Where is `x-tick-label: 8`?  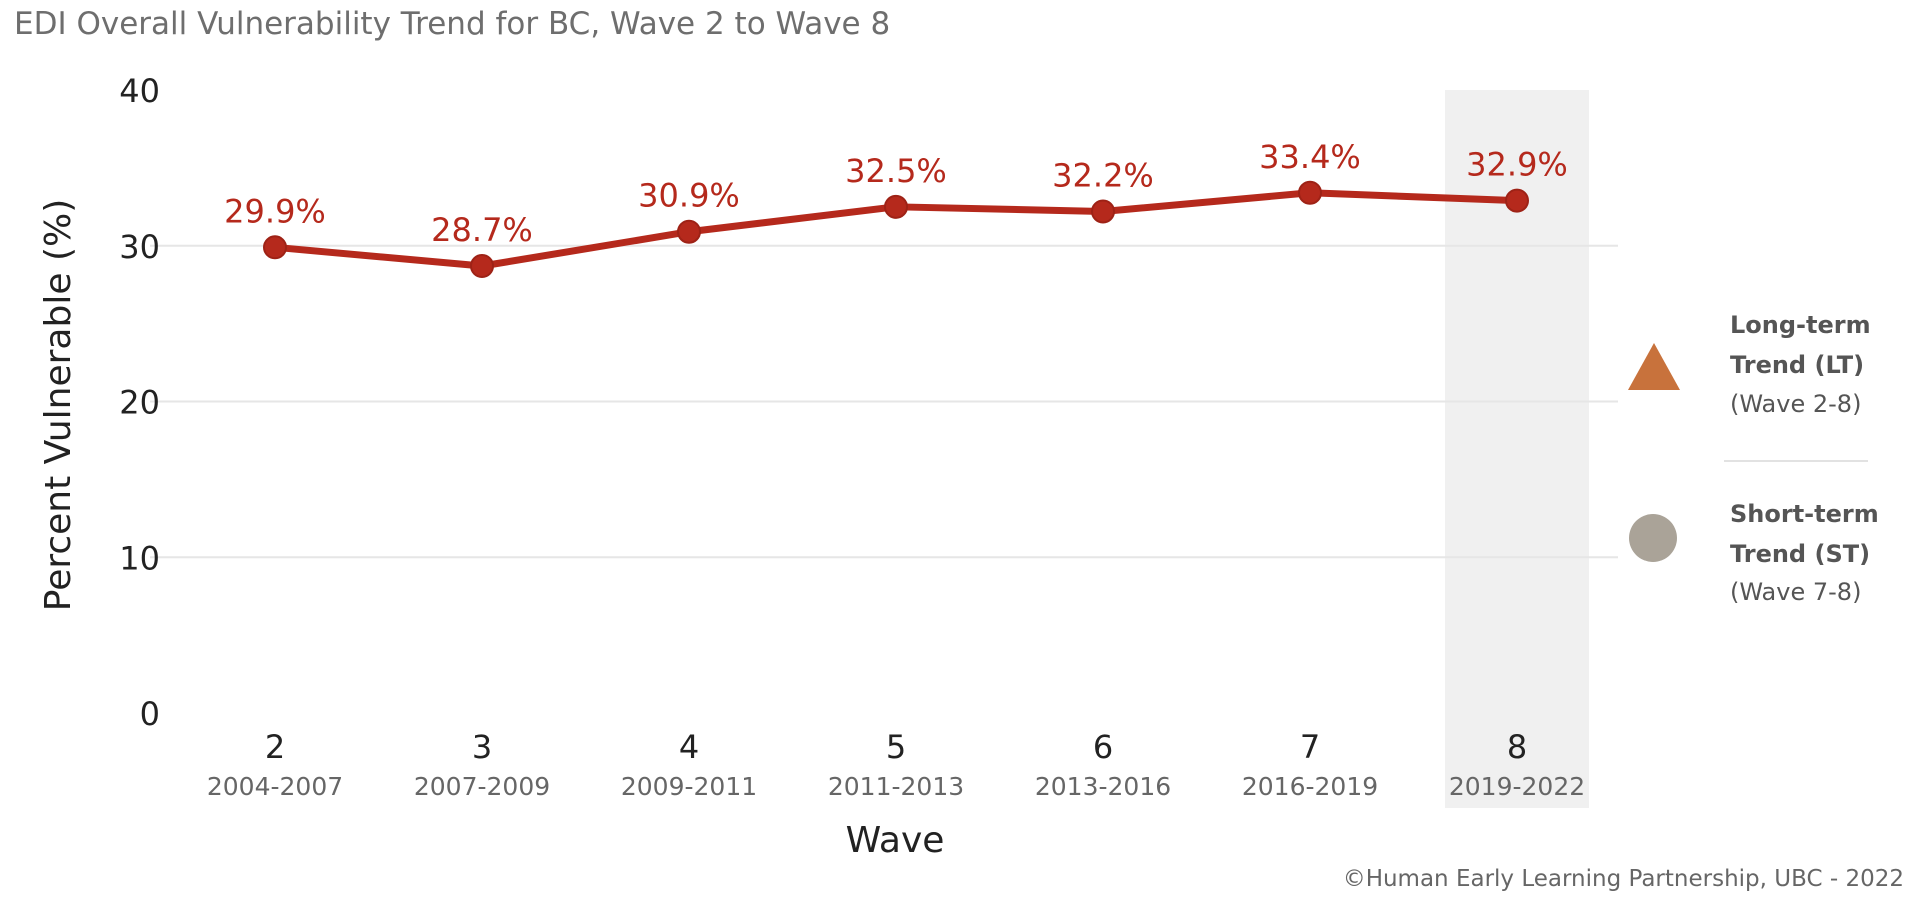
x-tick-label: 8 is located at coordinates (1517, 747).